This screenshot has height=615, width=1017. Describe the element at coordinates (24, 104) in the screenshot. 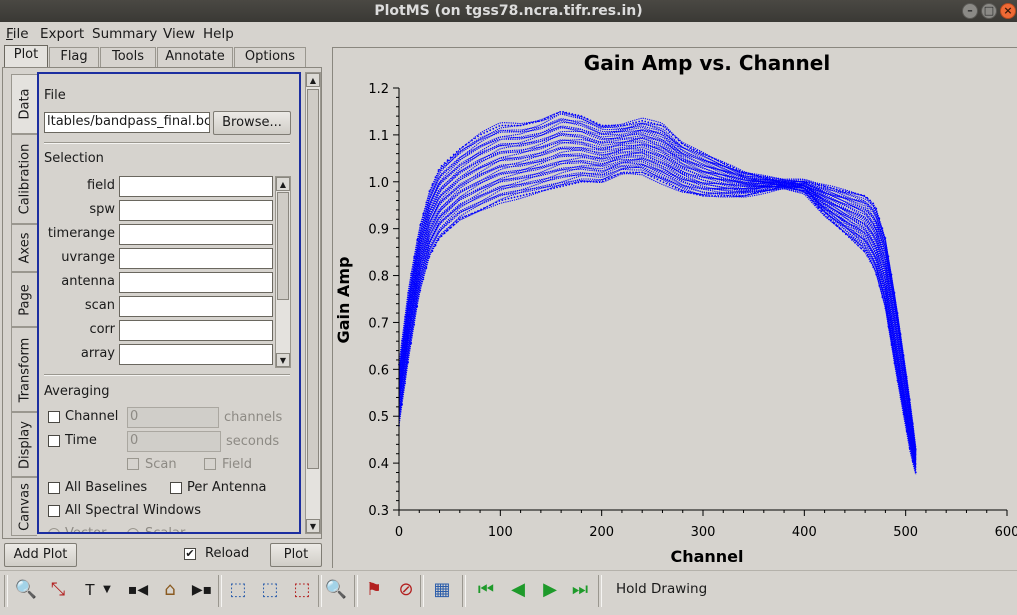

I see `vtab-data: Data` at that location.